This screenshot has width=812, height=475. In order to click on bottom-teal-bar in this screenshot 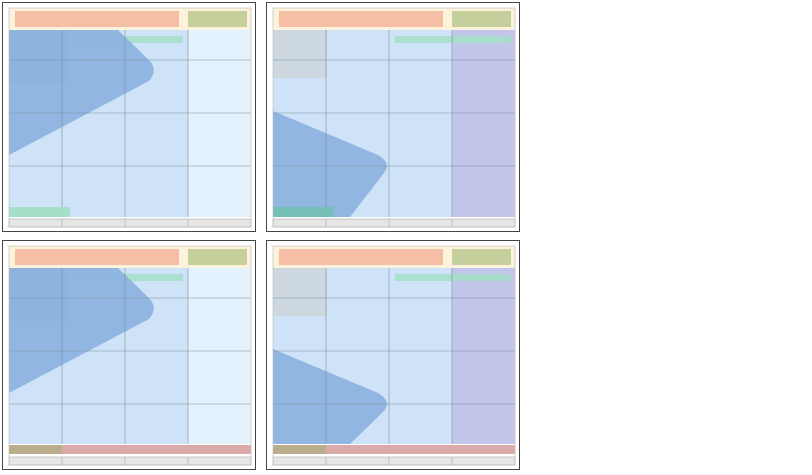, I will do `click(303, 212)`.